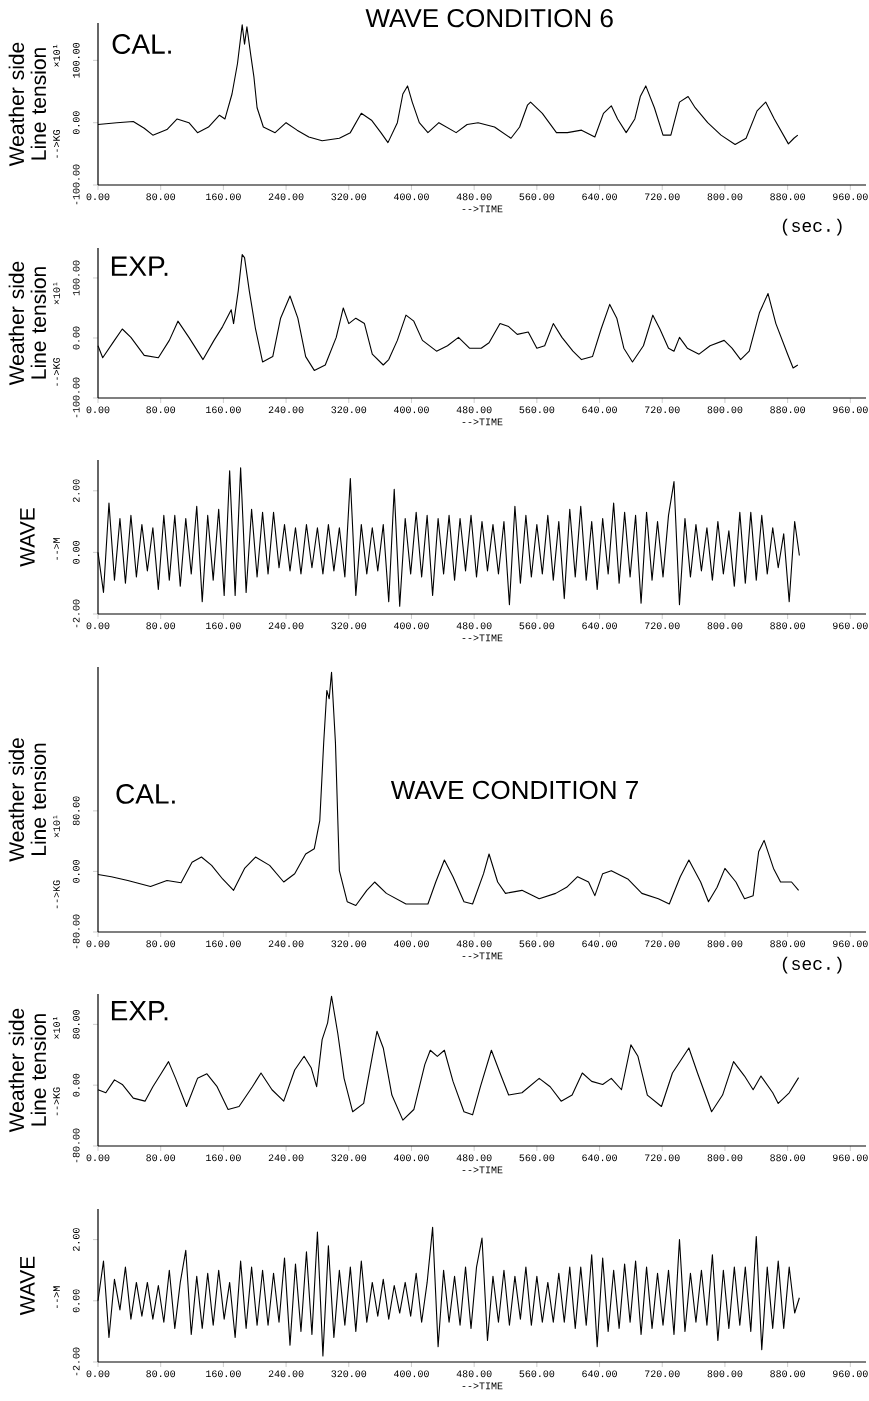 Image resolution: width=869 pixels, height=1401 pixels. What do you see at coordinates (489, 18) in the screenshot?
I see `chart-title: WAVE CONDITION 6` at bounding box center [489, 18].